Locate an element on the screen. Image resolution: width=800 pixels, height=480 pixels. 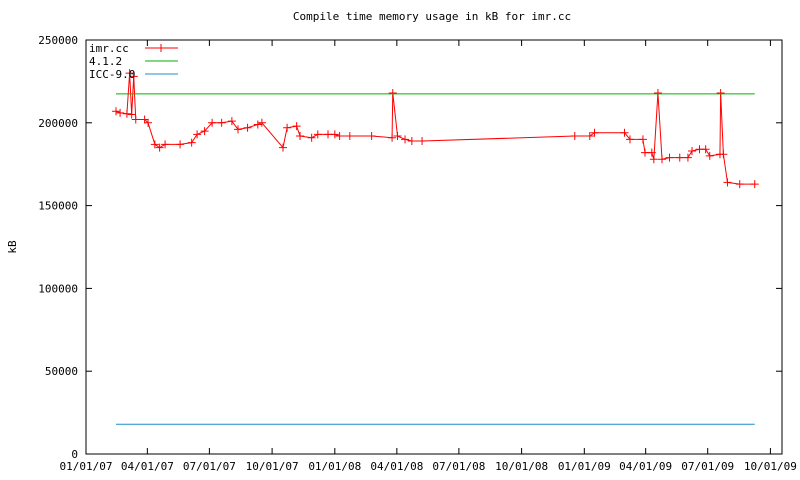
x-tick-label: 07/01/07 is located at coordinates (209, 466).